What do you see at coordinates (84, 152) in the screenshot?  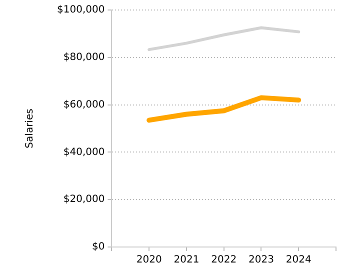 I see `y-tick-label: $40,000` at bounding box center [84, 152].